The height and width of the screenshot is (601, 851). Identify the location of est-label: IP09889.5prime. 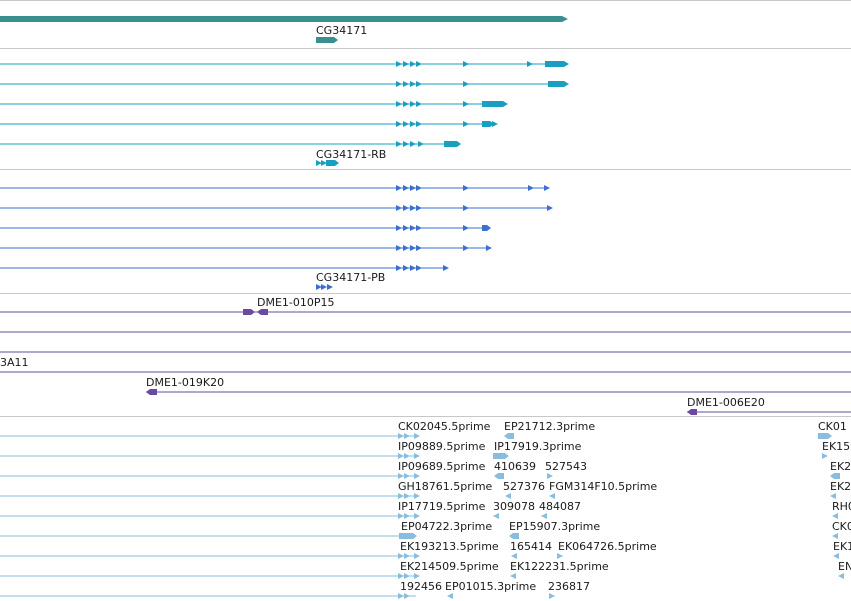
(442, 446).